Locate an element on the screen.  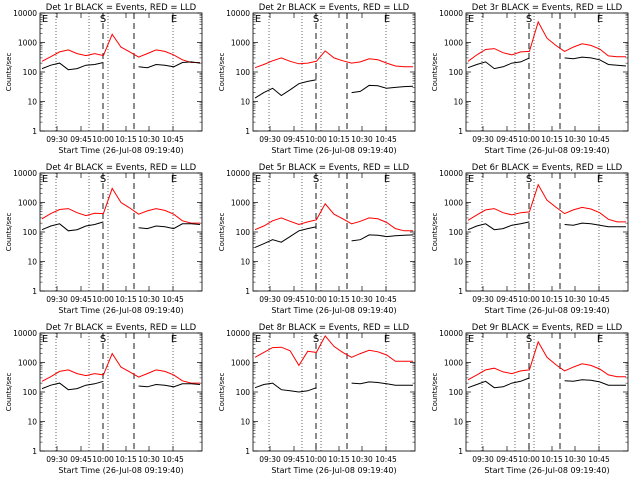
chart-title: Det 2r BLACK = Events, RED = LLD is located at coordinates (334, 8).